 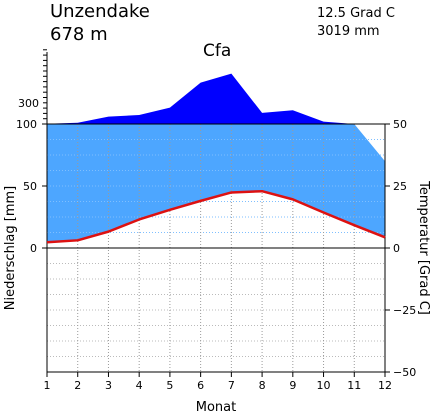 What do you see at coordinates (231, 385) in the screenshot?
I see `x-tick-label: 7` at bounding box center [231, 385].